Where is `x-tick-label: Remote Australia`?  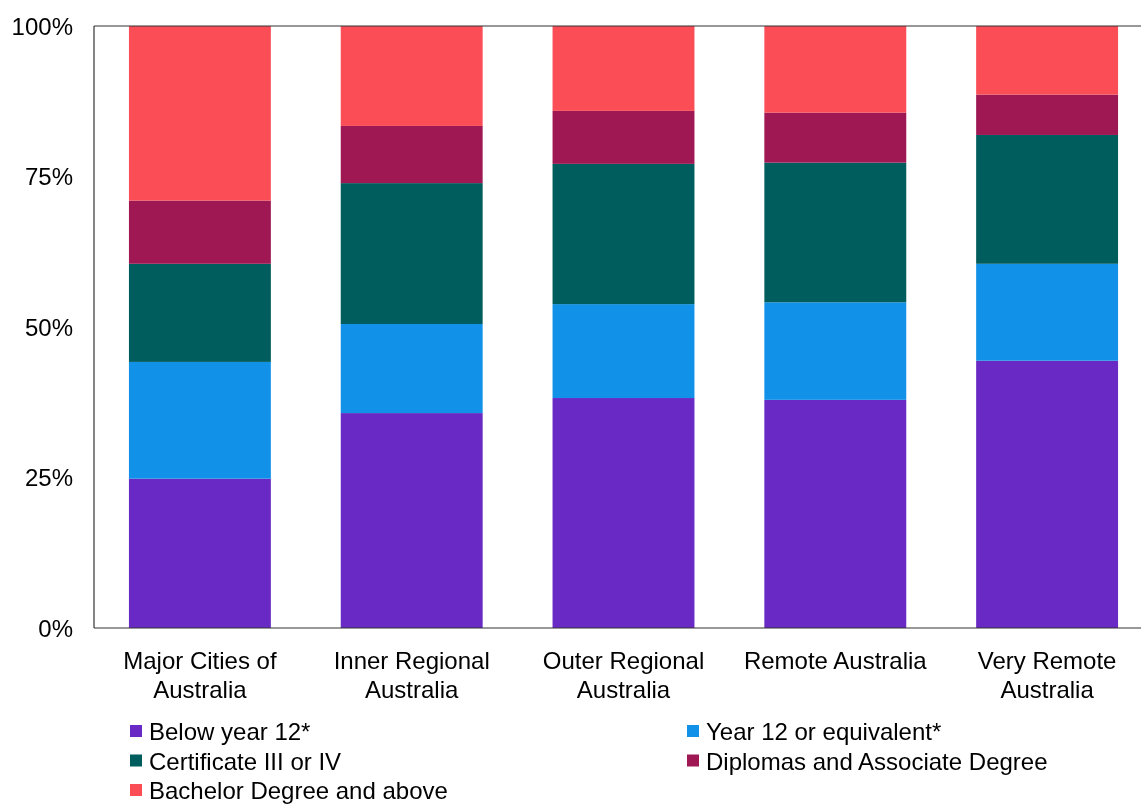
x-tick-label: Remote Australia is located at coordinates (835, 660).